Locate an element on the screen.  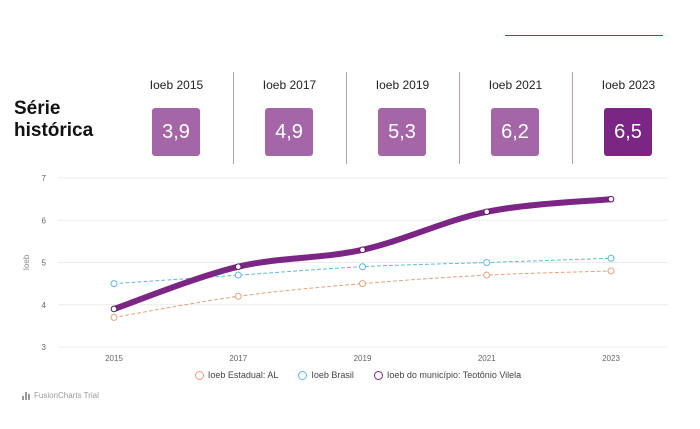
score-card-2017: Ioeb 2017 4,9 is located at coordinates (289, 116).